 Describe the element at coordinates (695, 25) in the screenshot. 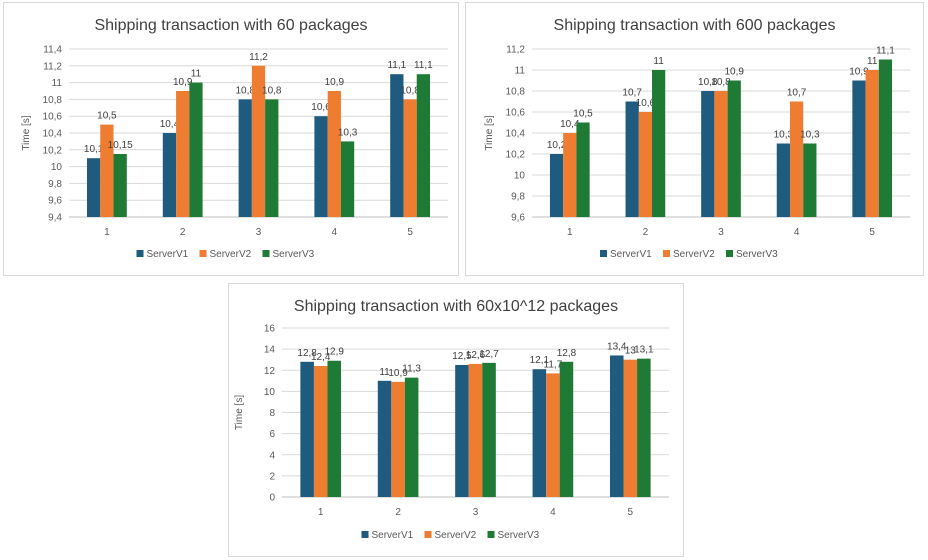

I see `chart-title: Shipping transaction with 600 packages` at that location.